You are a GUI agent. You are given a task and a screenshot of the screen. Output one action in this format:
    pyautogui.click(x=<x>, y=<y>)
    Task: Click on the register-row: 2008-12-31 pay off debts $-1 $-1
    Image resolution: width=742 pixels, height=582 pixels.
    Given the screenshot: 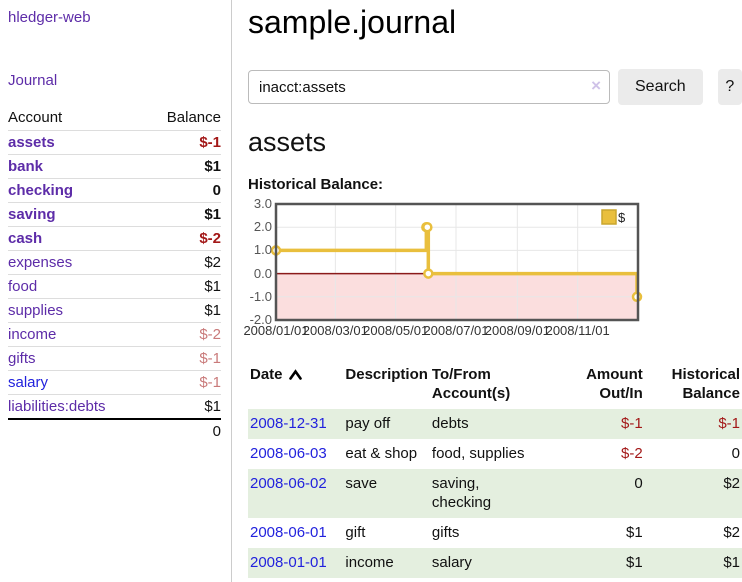 What is the action you would take?
    pyautogui.click(x=495, y=424)
    